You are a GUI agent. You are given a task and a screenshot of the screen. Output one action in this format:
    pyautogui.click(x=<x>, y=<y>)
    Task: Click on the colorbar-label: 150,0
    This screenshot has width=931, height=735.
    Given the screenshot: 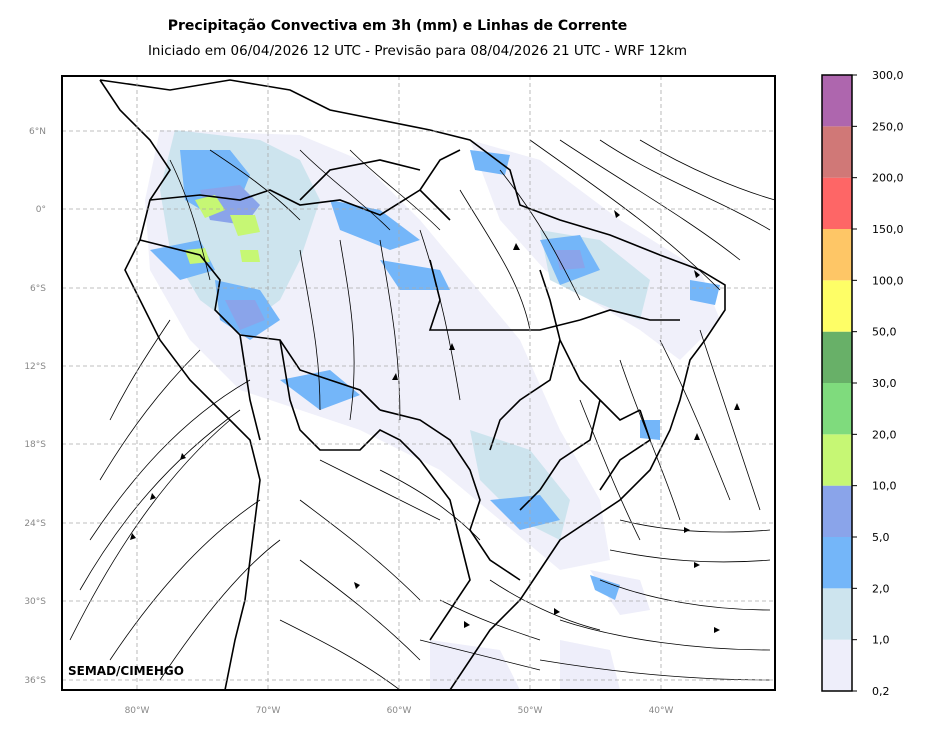 What is the action you would take?
    pyautogui.click(x=888, y=229)
    